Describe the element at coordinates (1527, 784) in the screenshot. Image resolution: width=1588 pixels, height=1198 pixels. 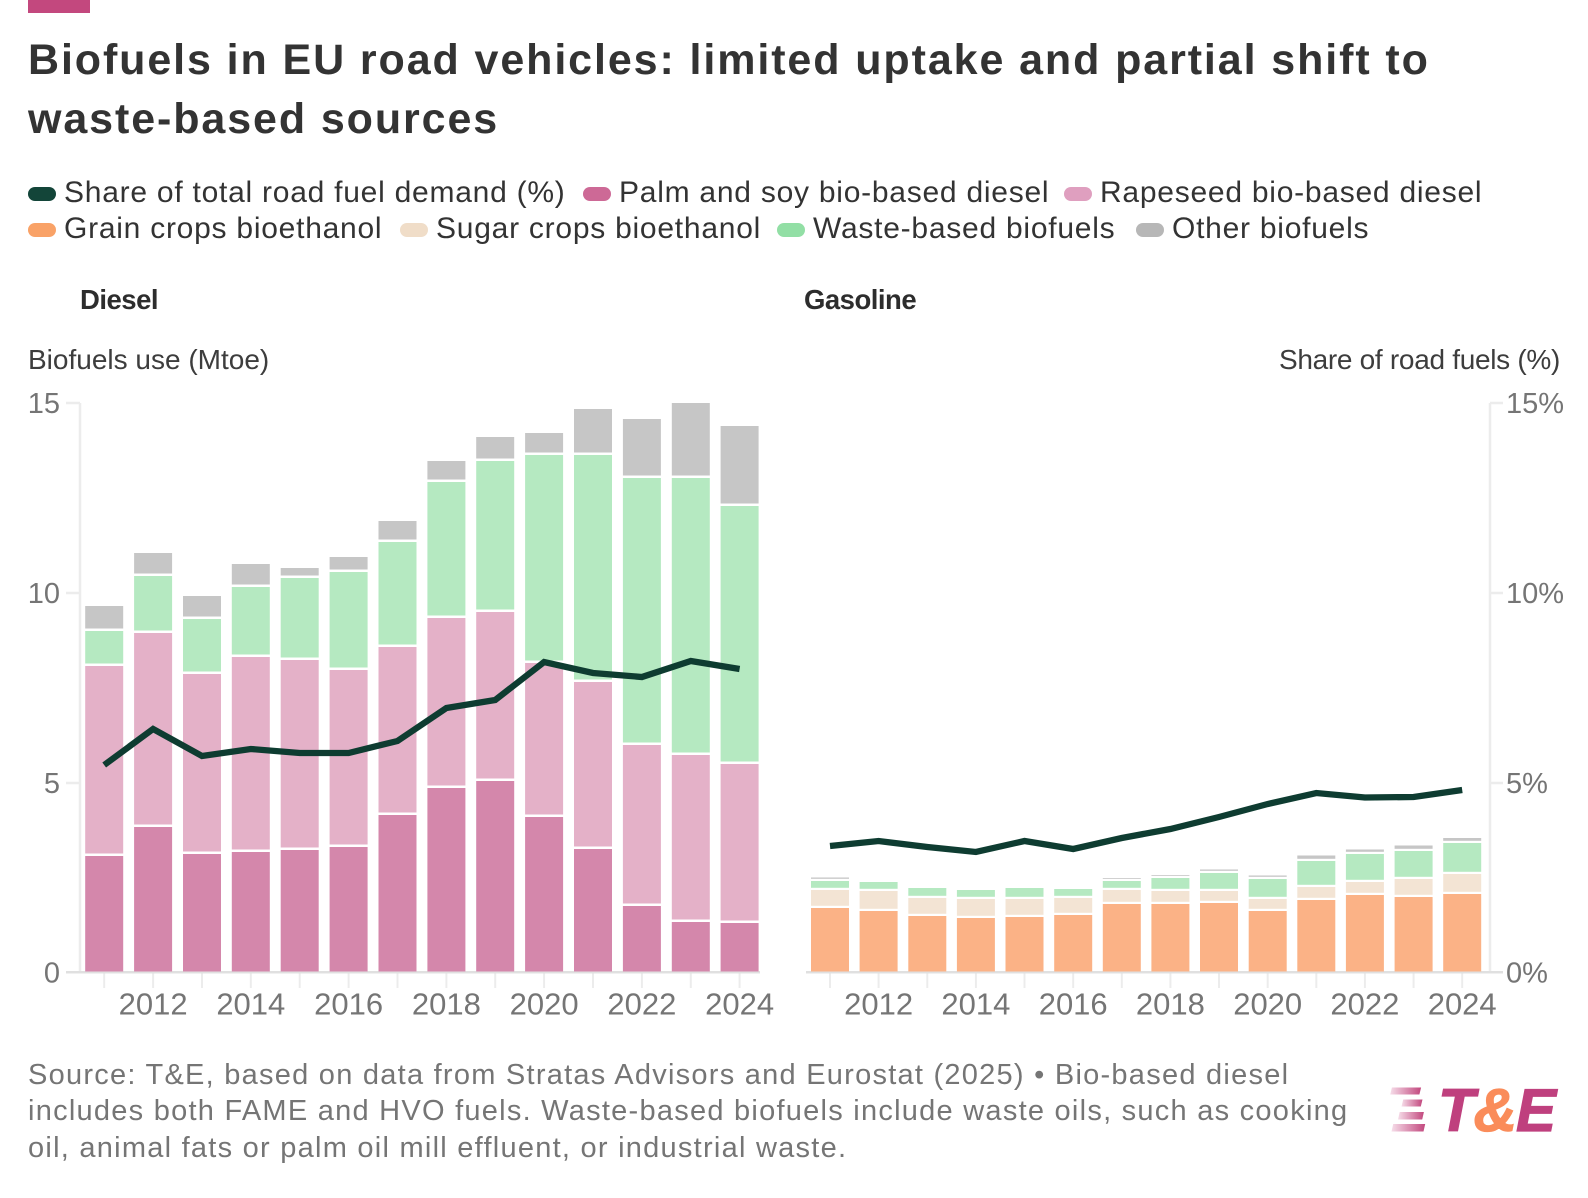
I see `svg-text: 5%` at that location.